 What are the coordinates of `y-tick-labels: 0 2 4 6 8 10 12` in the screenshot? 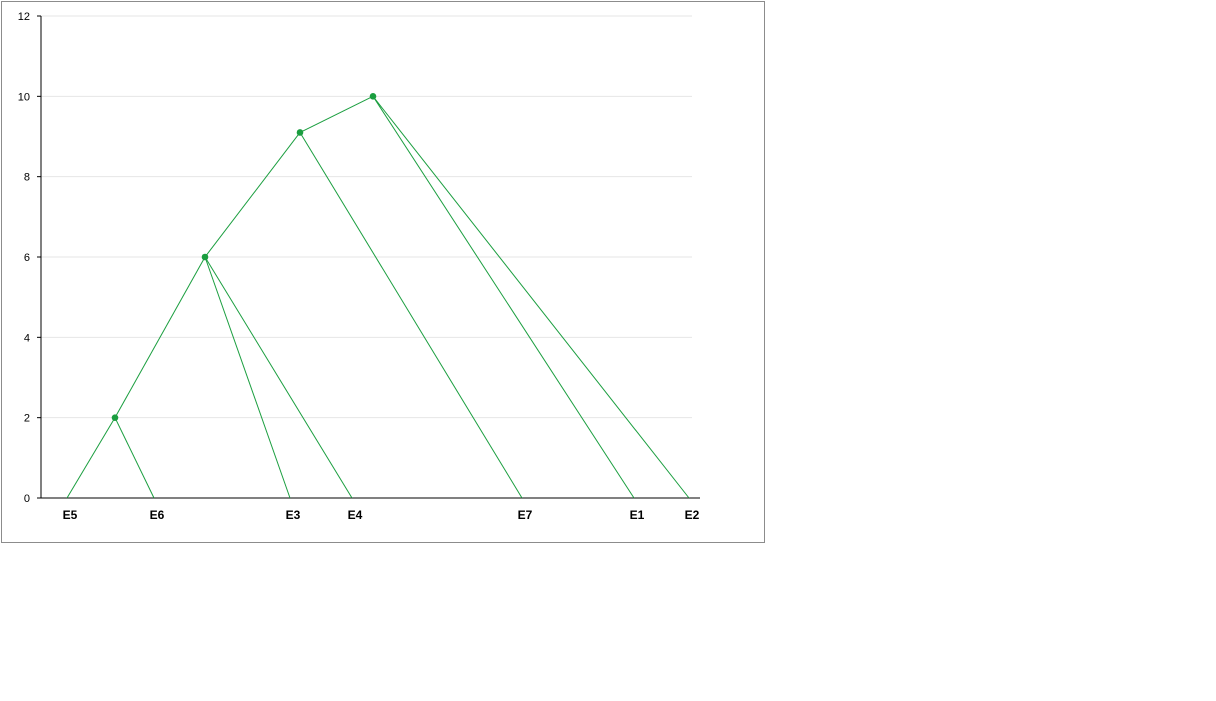 It's located at (24, 258).